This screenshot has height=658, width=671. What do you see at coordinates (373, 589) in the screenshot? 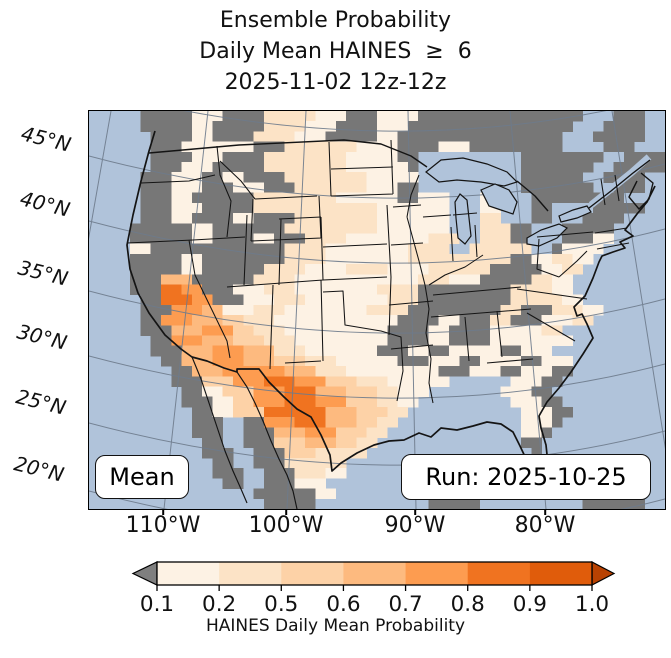
I see `colorbar: 0.1 0.2 0.5 0.6 0.7 0.8 0.9 1.0` at bounding box center [373, 589].